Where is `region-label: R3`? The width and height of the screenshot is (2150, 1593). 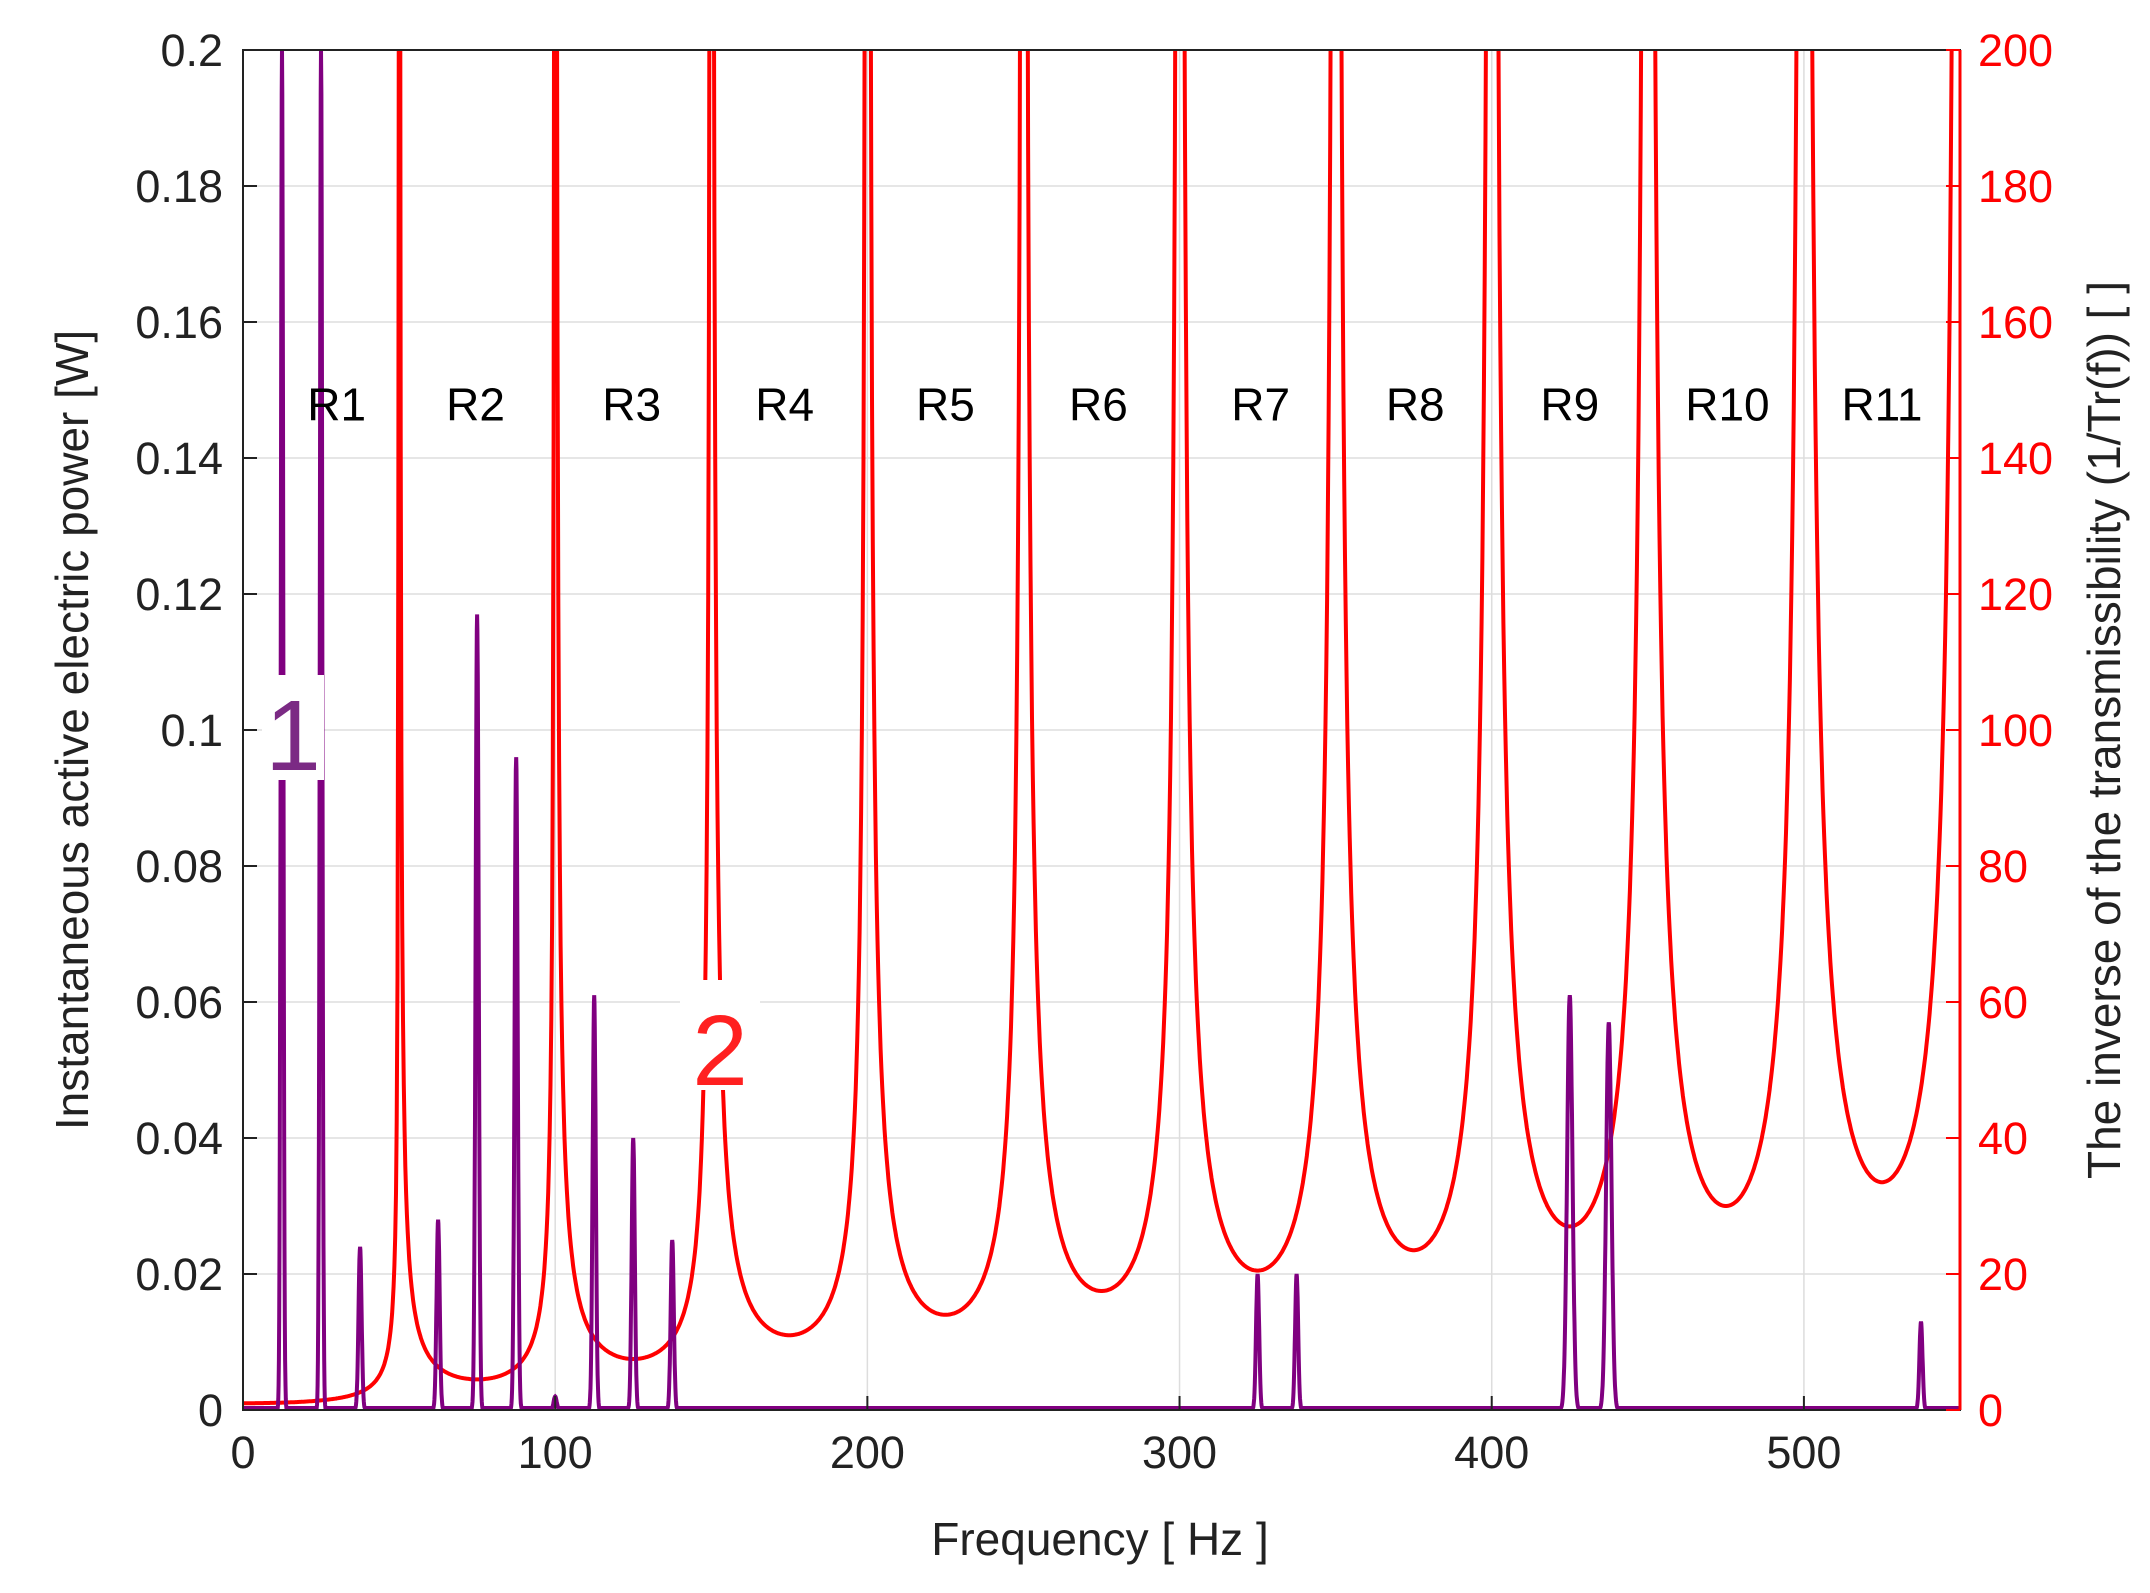 region-label: R3 is located at coordinates (631, 405).